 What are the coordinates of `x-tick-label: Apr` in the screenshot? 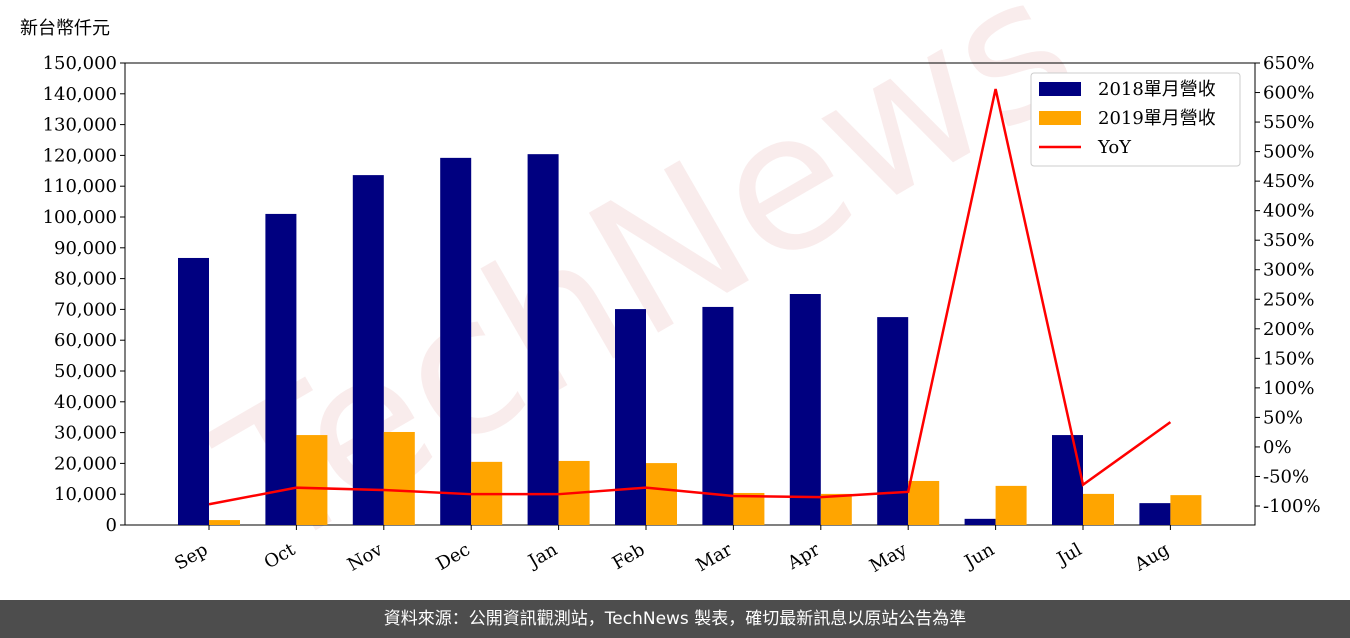 It's located at (803, 556).